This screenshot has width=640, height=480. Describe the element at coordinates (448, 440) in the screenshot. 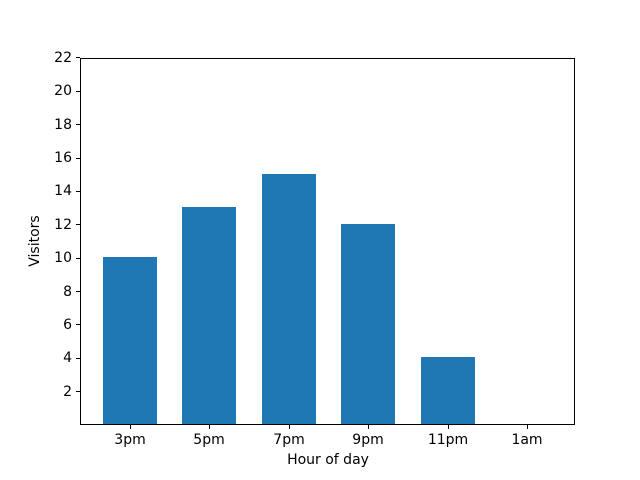

I see `x-tick-label-11pm: 11pm` at that location.